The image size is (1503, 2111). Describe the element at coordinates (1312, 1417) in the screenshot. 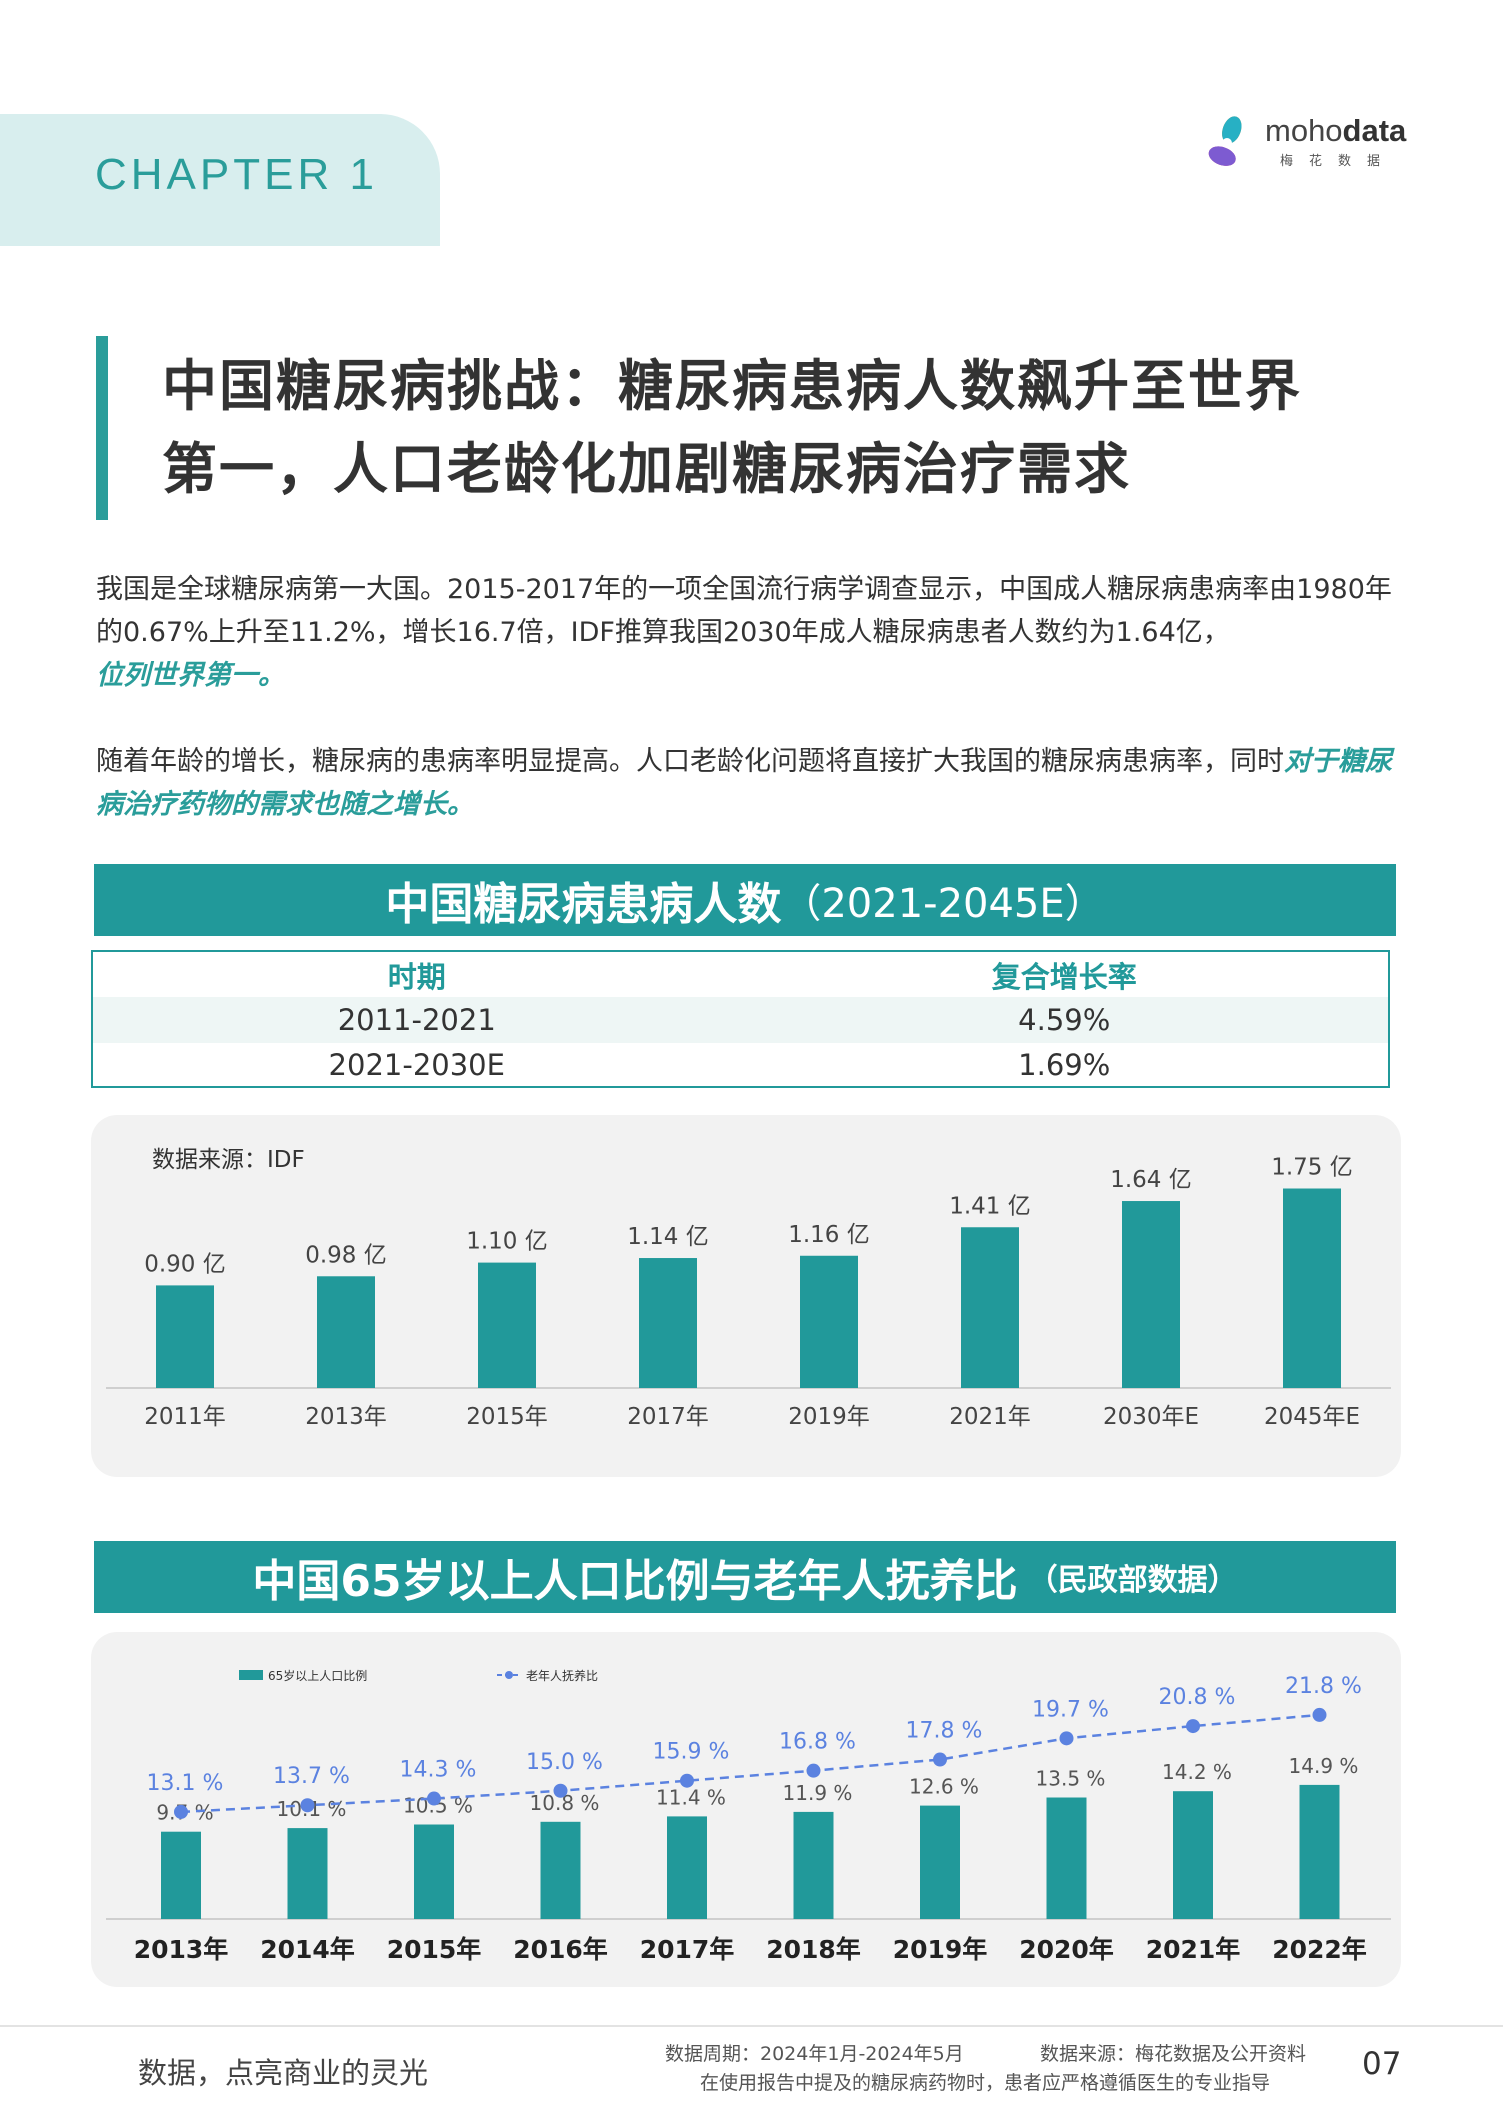

I see `x-tick-label: 2045年E` at that location.